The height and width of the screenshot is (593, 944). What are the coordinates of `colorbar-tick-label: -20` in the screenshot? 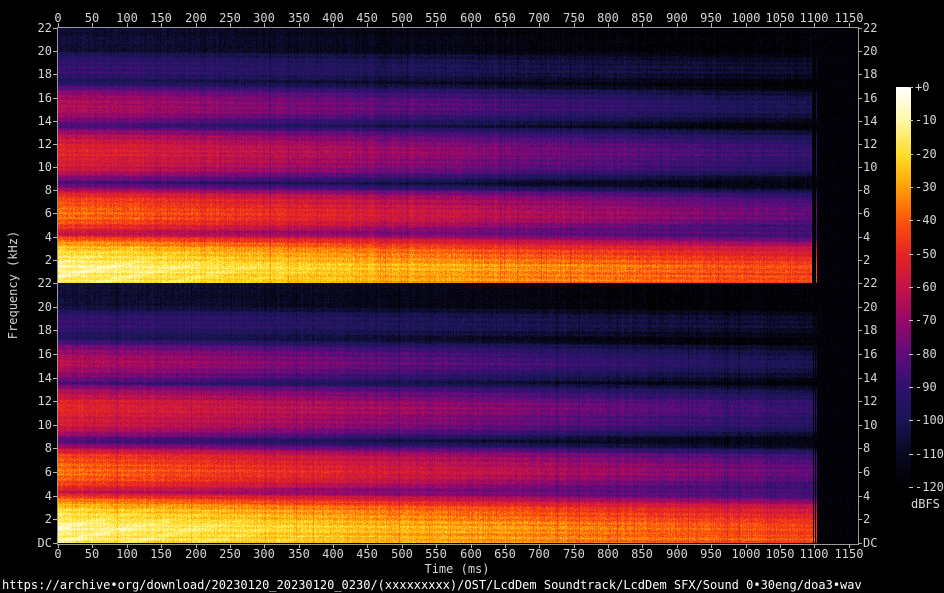 It's located at (926, 154).